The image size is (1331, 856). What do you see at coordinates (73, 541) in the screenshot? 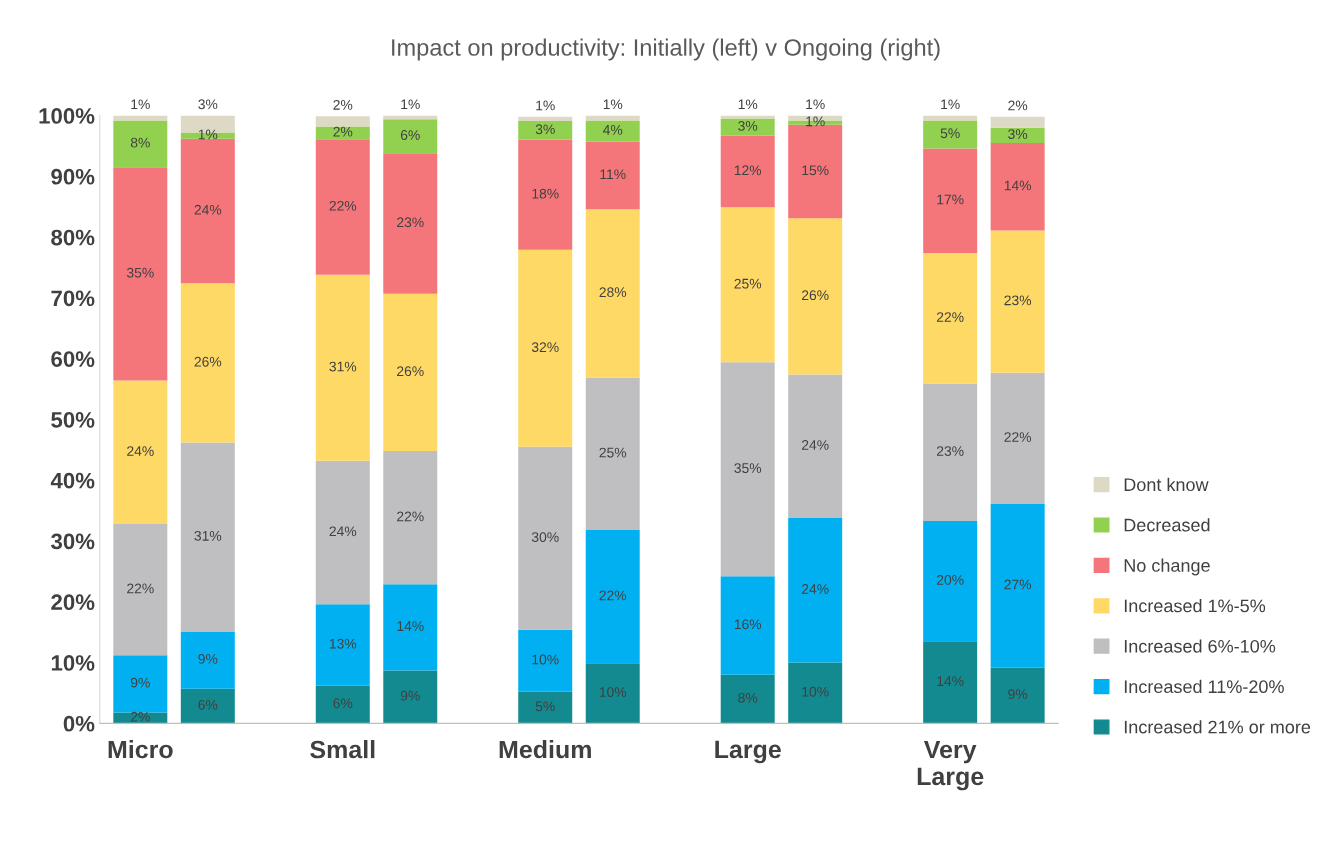
I see `y-tick-label: 30%` at bounding box center [73, 541].